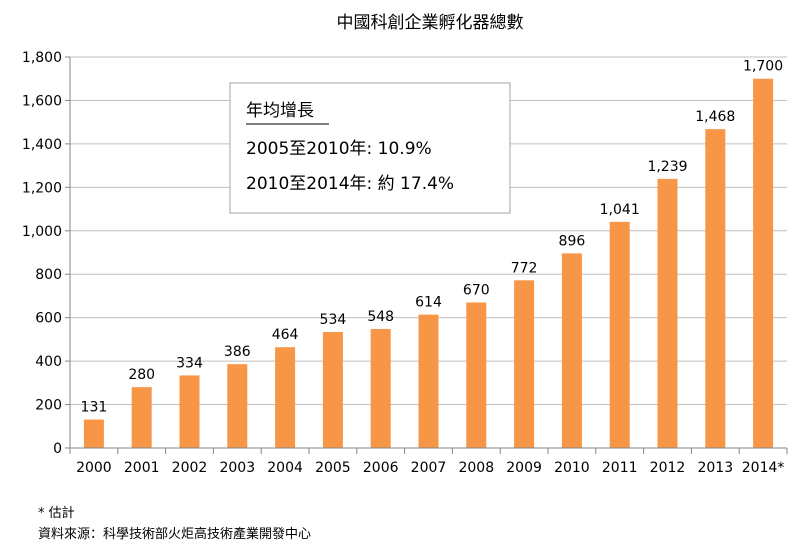 Image resolution: width=800 pixels, height=553 pixels. Describe the element at coordinates (715, 117) in the screenshot. I see `data-label: 1,468` at that location.